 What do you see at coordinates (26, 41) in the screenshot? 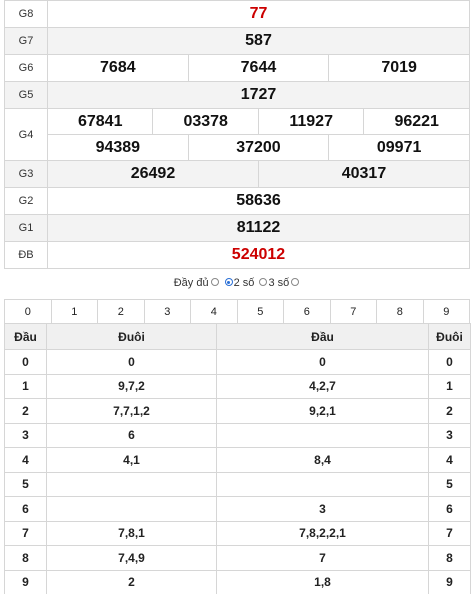
I see `prize-label: G7` at bounding box center [26, 41].